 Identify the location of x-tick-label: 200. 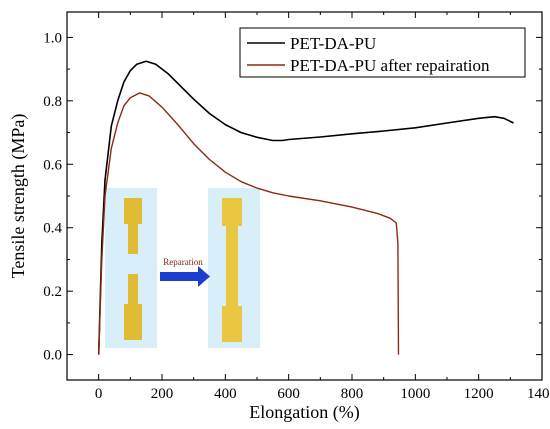
(162, 394).